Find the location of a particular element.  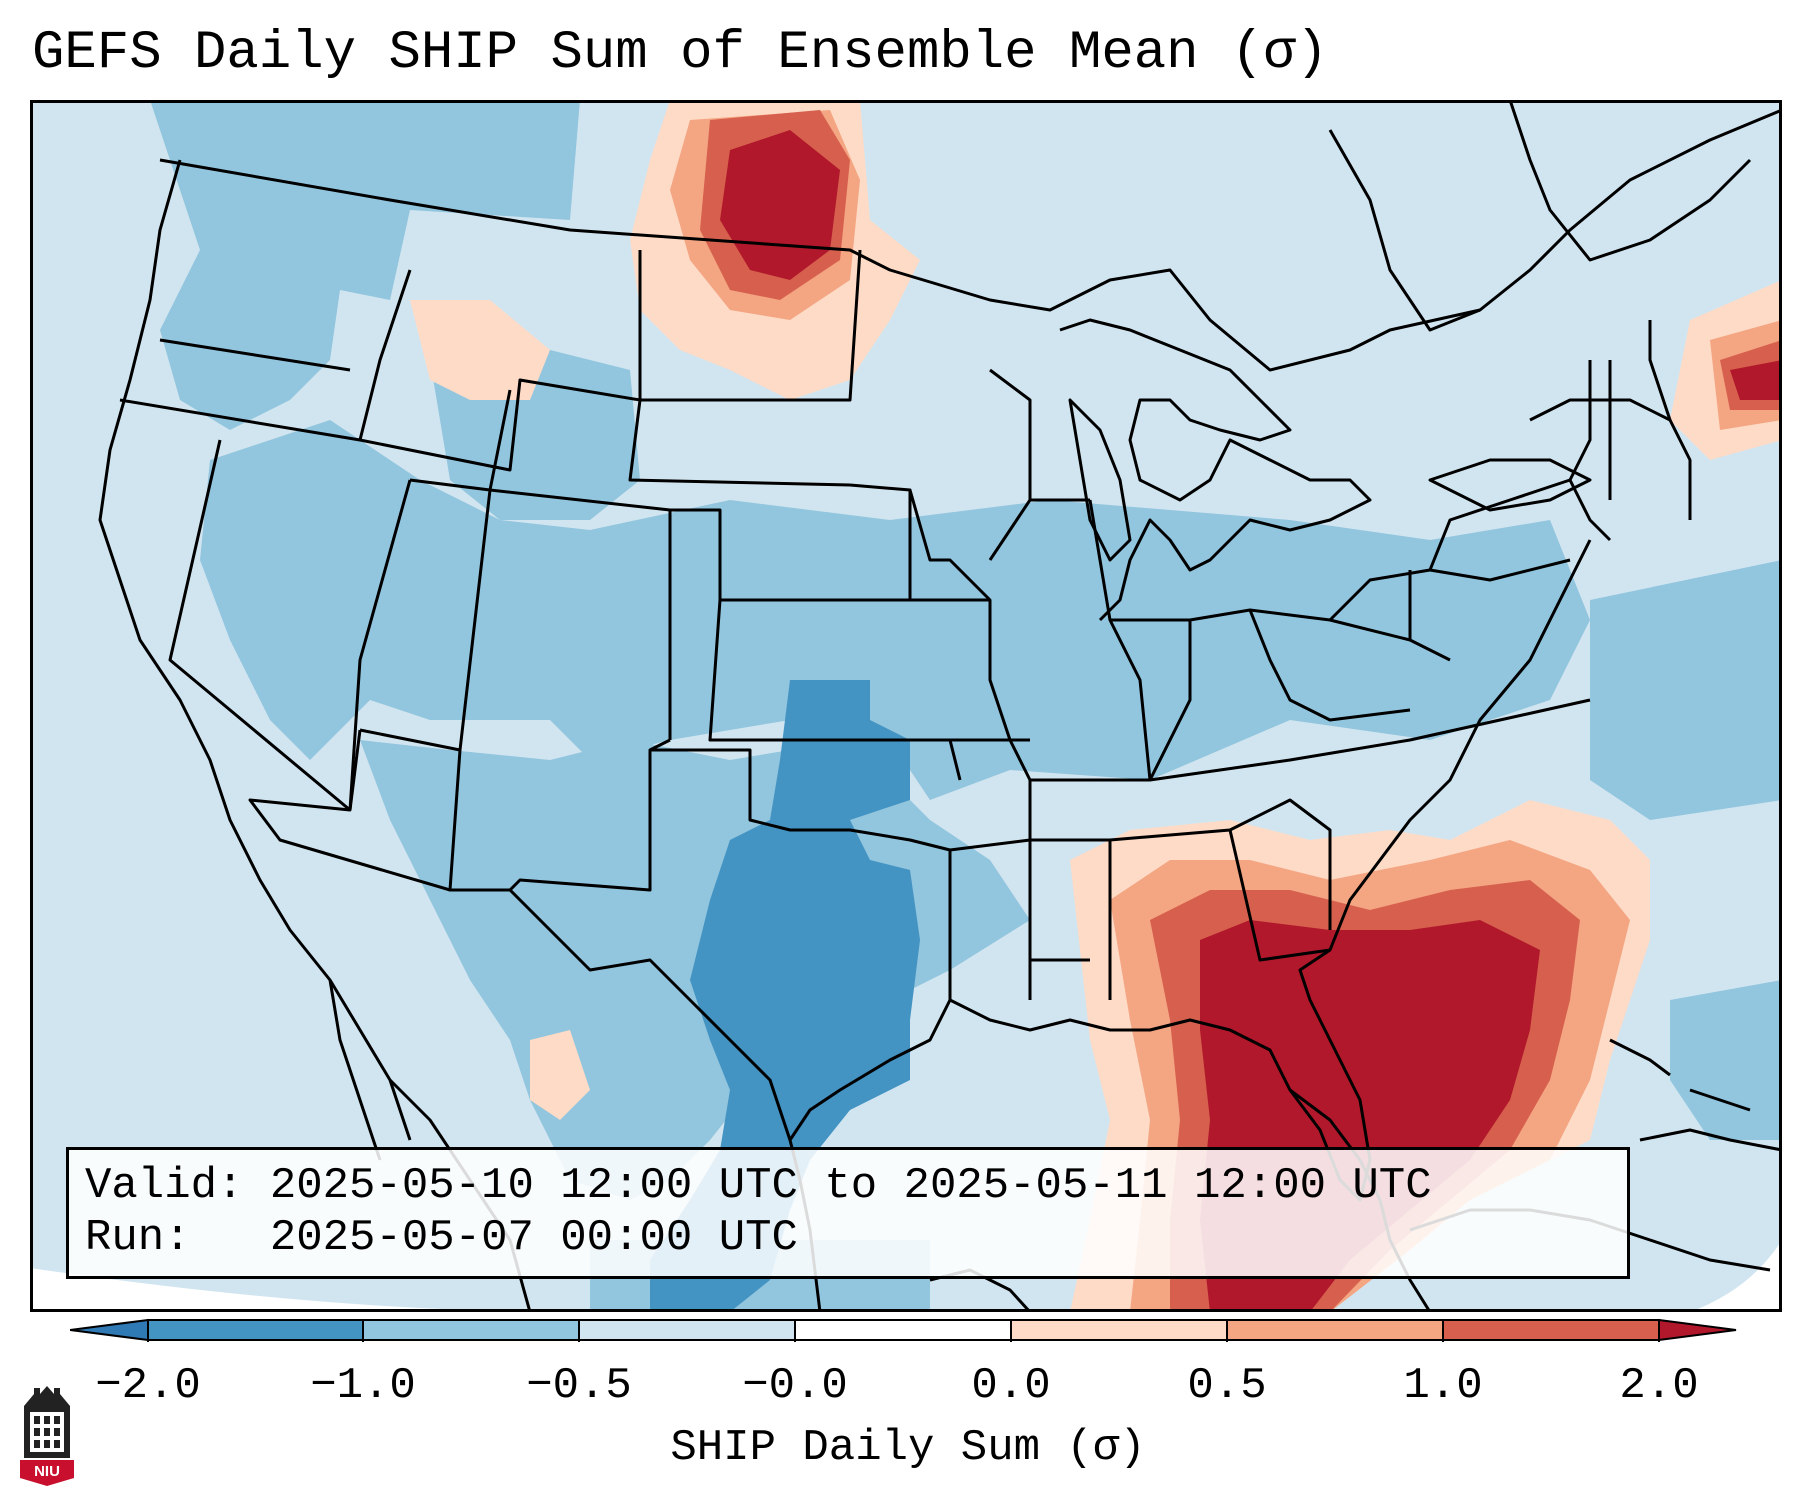

colorbar-extend-high is located at coordinates (1697, 1330).